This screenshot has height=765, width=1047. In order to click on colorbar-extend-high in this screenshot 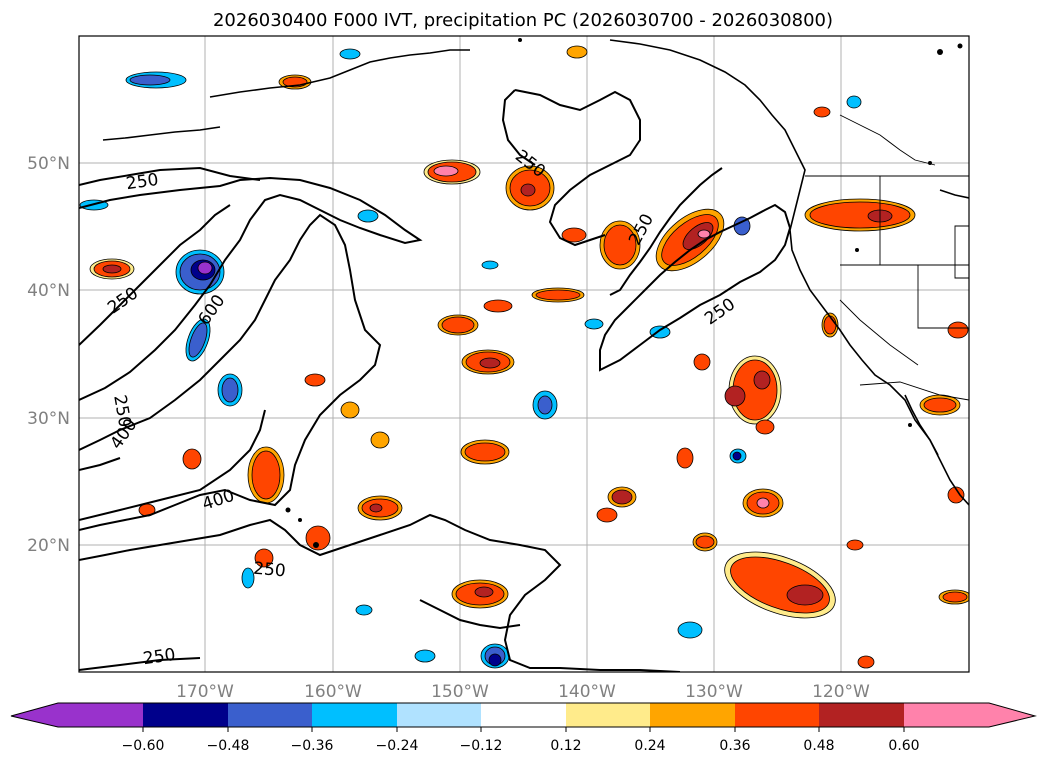, I will do `click(969, 715)`.